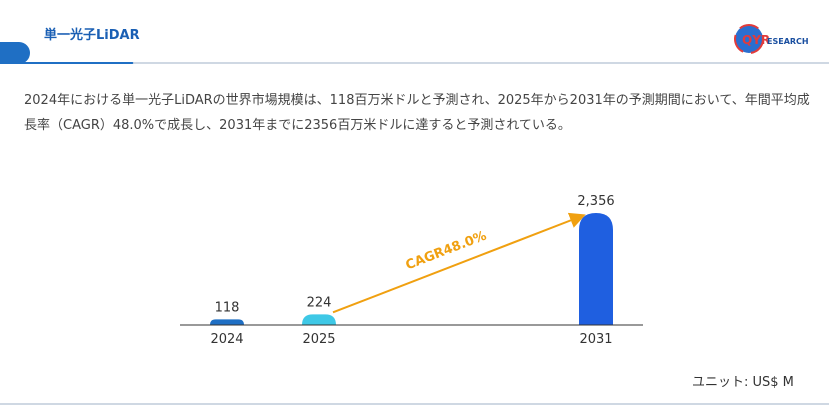 The image size is (829, 415). Describe the element at coordinates (743, 382) in the screenshot. I see `unit-label: ユニット: US$ M` at that location.